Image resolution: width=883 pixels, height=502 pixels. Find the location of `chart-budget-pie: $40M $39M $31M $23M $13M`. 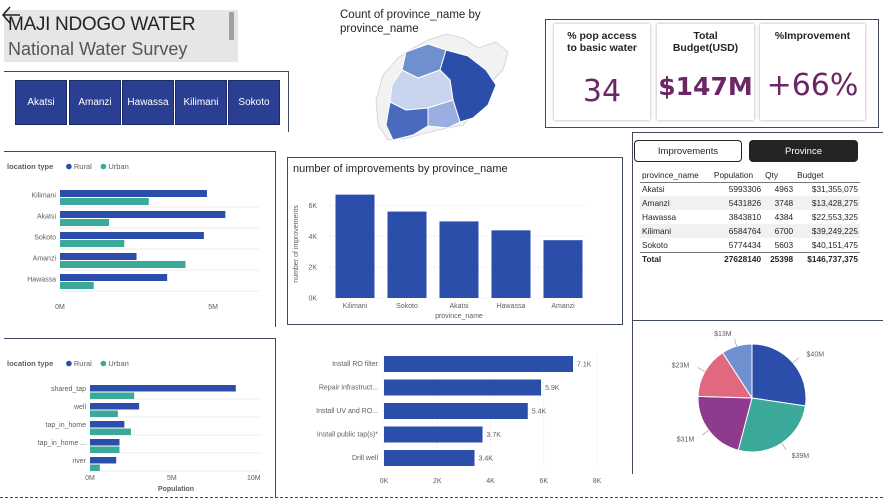

chart-budget-pie: $40M $39M $31M $23M $13M is located at coordinates (765, 398).